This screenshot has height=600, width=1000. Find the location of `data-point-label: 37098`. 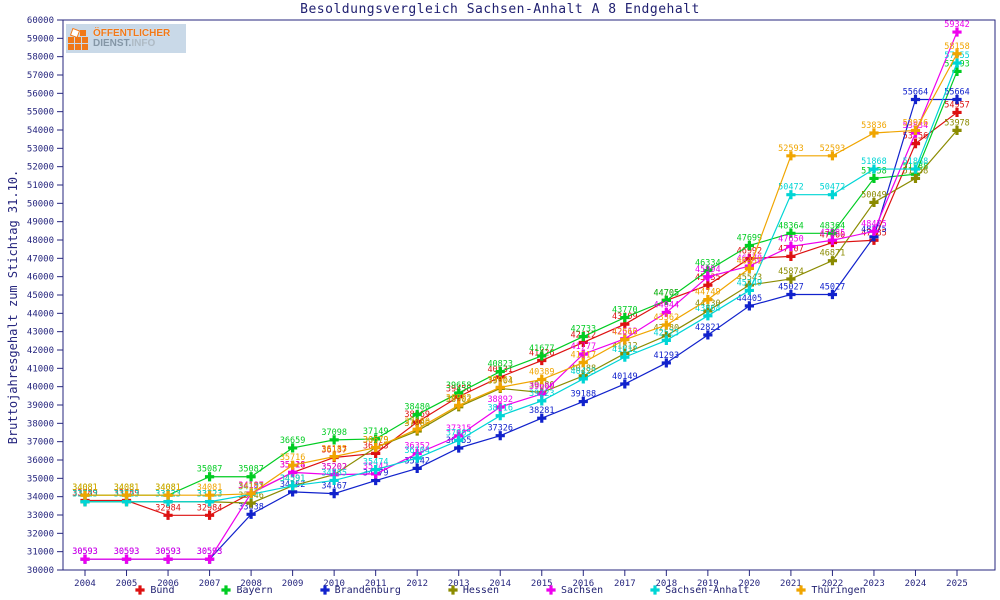

data-point-label: 37098 is located at coordinates (334, 433).